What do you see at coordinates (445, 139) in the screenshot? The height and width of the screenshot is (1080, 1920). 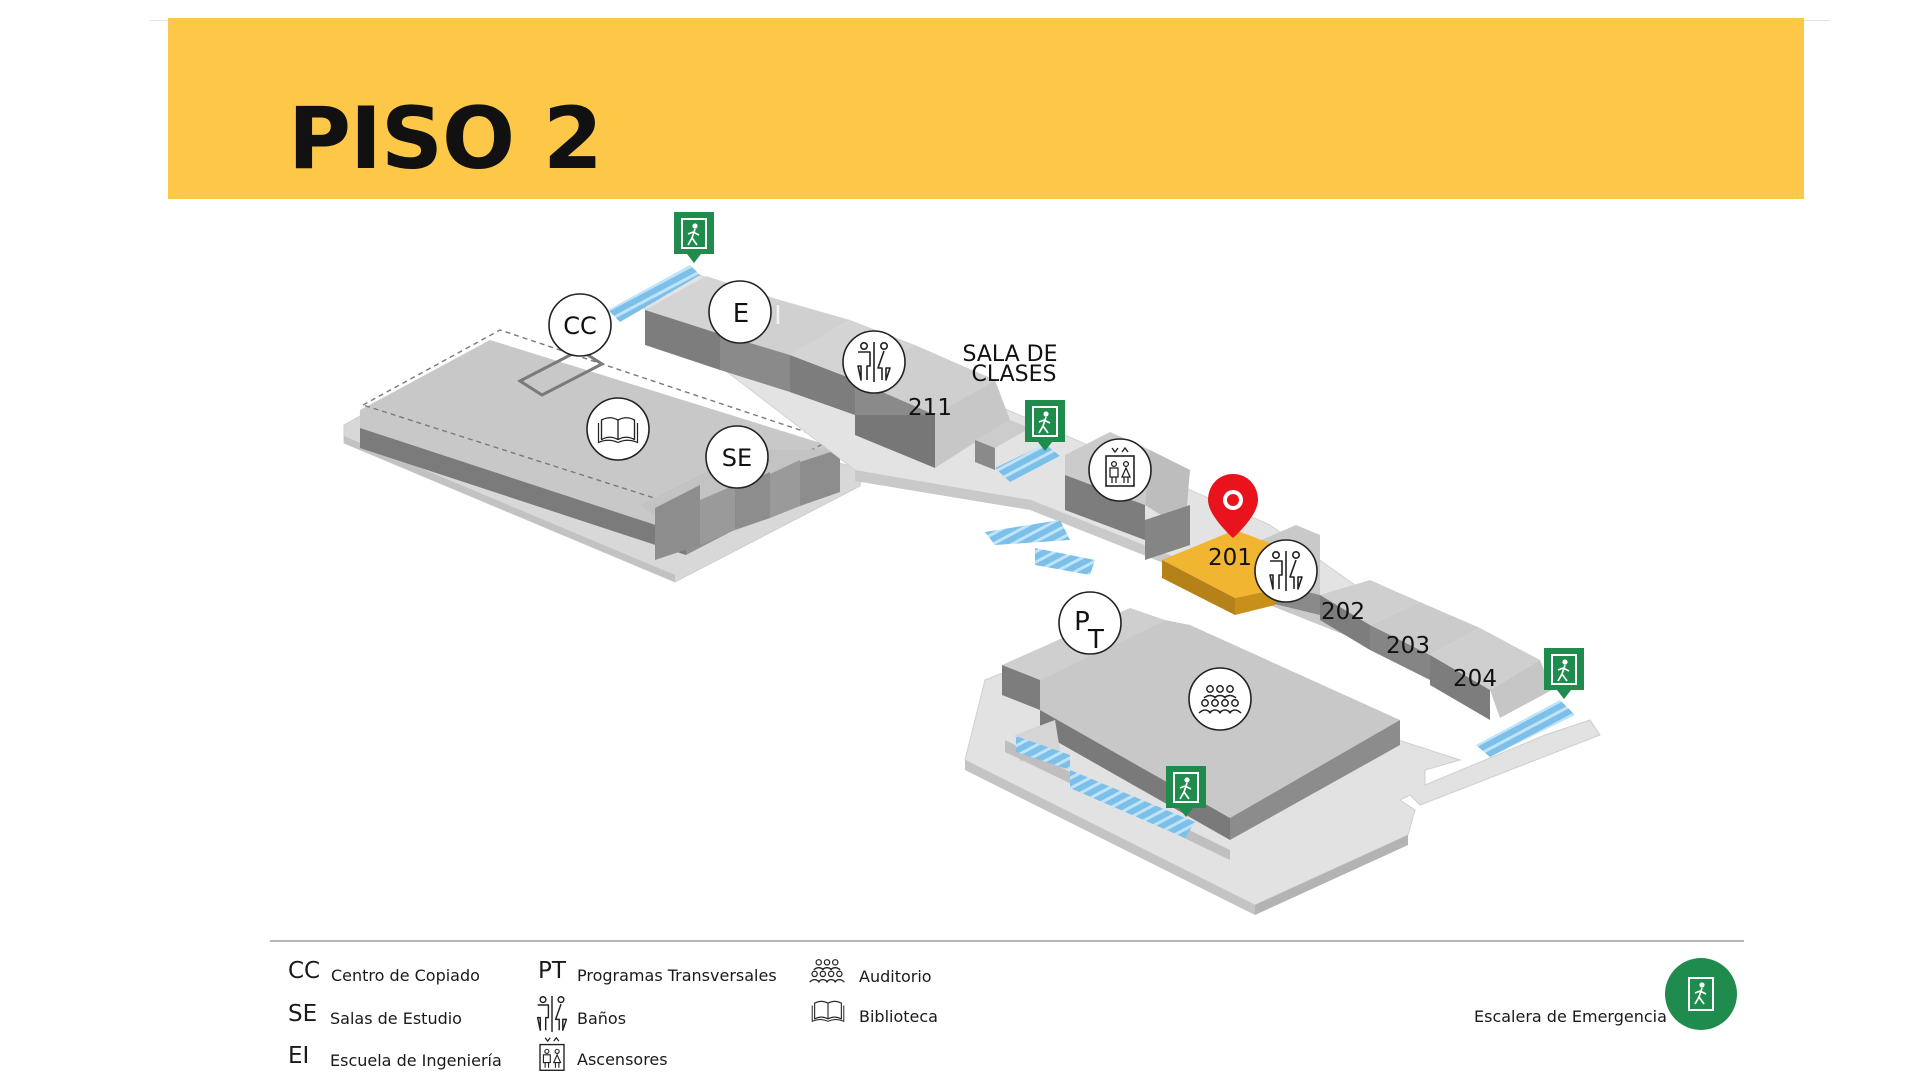 I see `floor-title: PISO 2` at bounding box center [445, 139].